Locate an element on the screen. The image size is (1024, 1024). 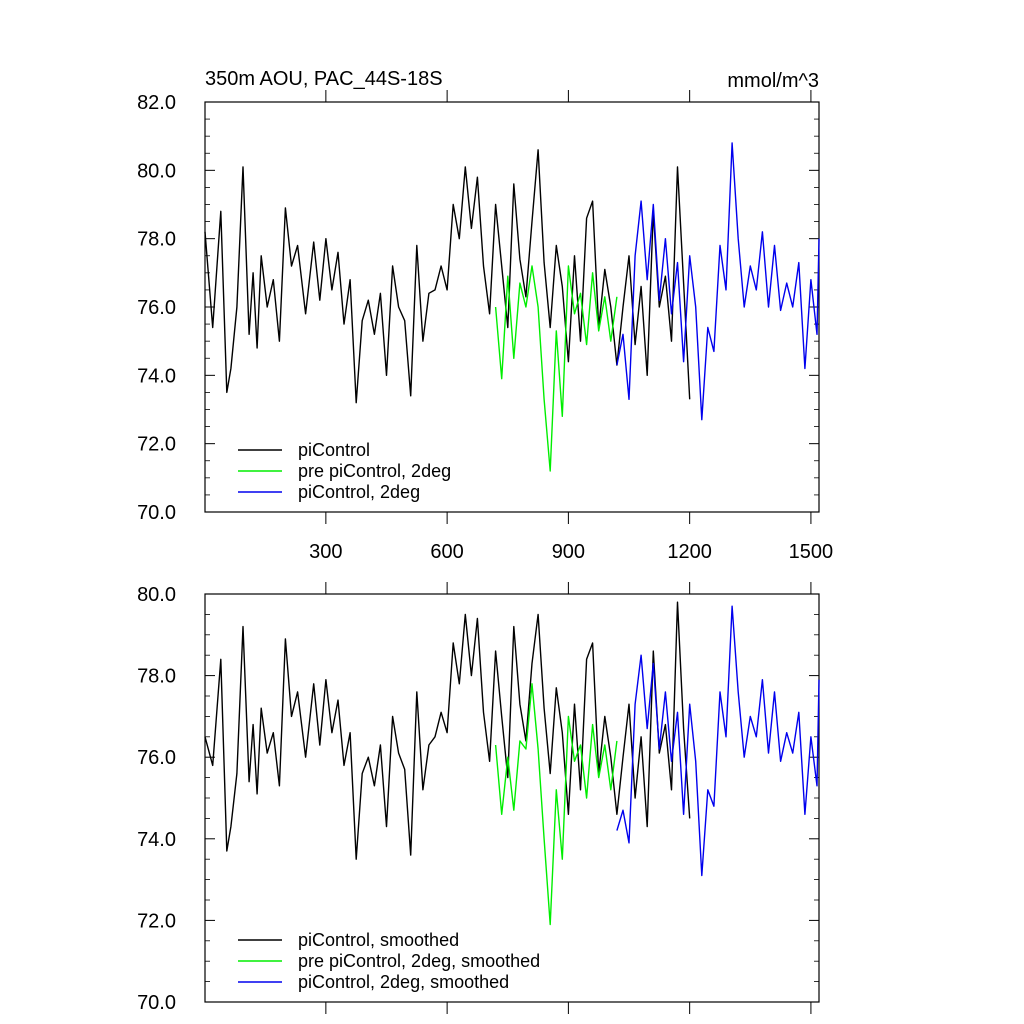
legend-label-piControl: piControl is located at coordinates (334, 450).